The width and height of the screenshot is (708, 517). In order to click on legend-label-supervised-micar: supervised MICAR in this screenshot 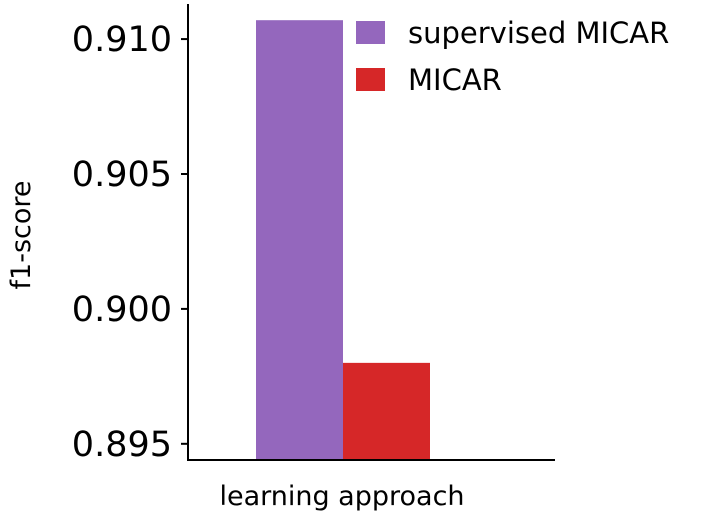, I will do `click(538, 33)`.